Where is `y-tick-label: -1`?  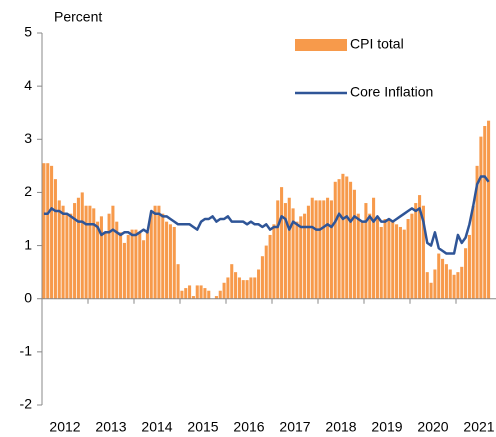
y-tick-label: -1 is located at coordinates (26, 351).